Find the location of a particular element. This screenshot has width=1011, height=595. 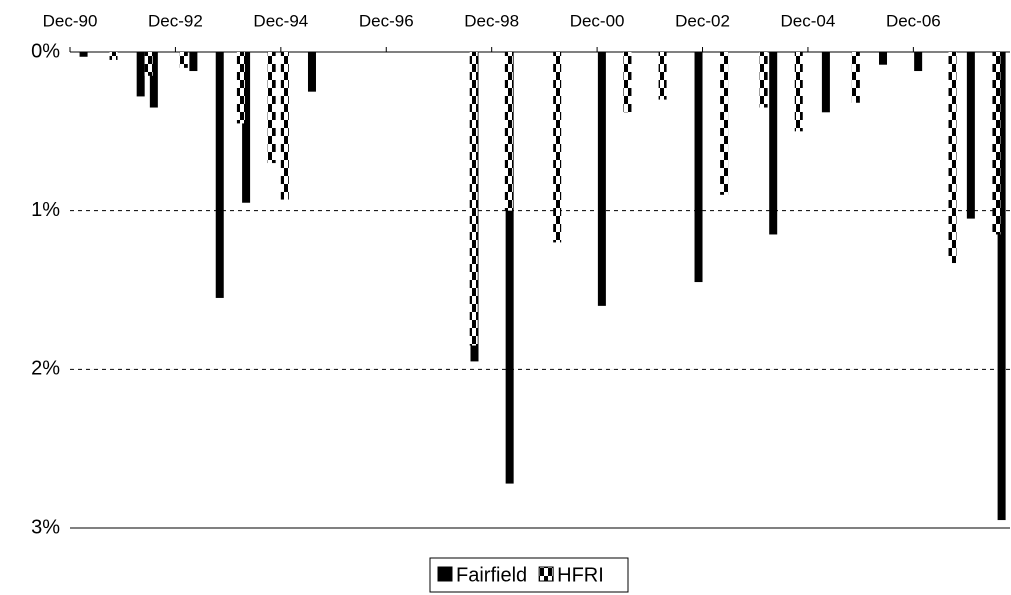

y-tick-label: 2% is located at coordinates (45, 369).